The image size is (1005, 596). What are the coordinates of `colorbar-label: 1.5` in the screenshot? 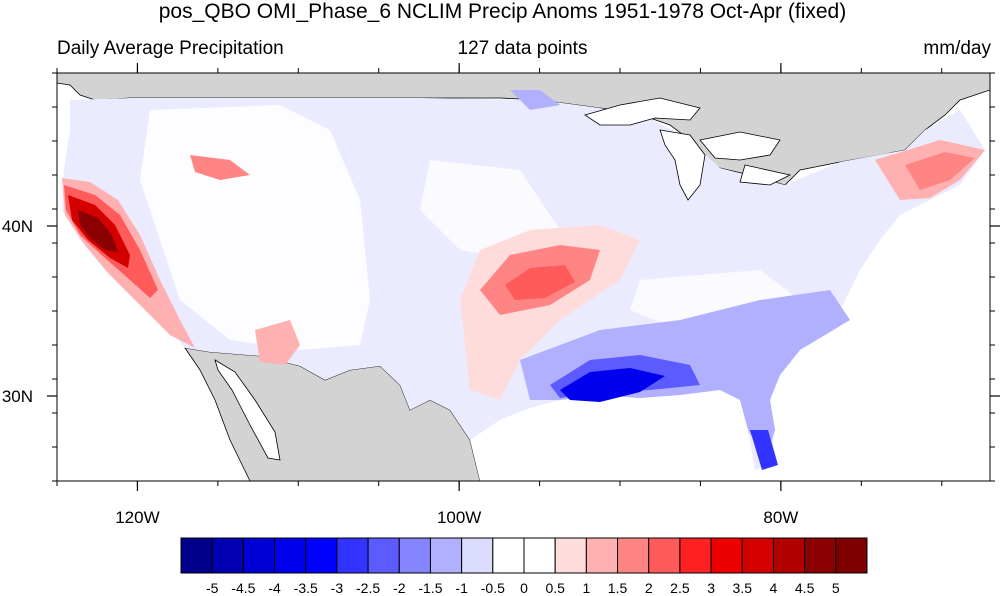 It's located at (618, 588).